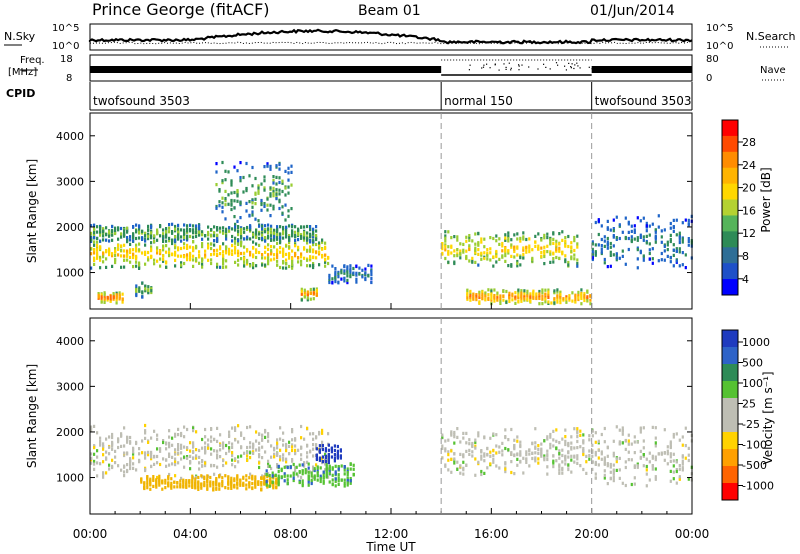 The image size is (800, 554). Describe the element at coordinates (752, 363) in the screenshot. I see `colorbar-tick-label: 500` at that location.